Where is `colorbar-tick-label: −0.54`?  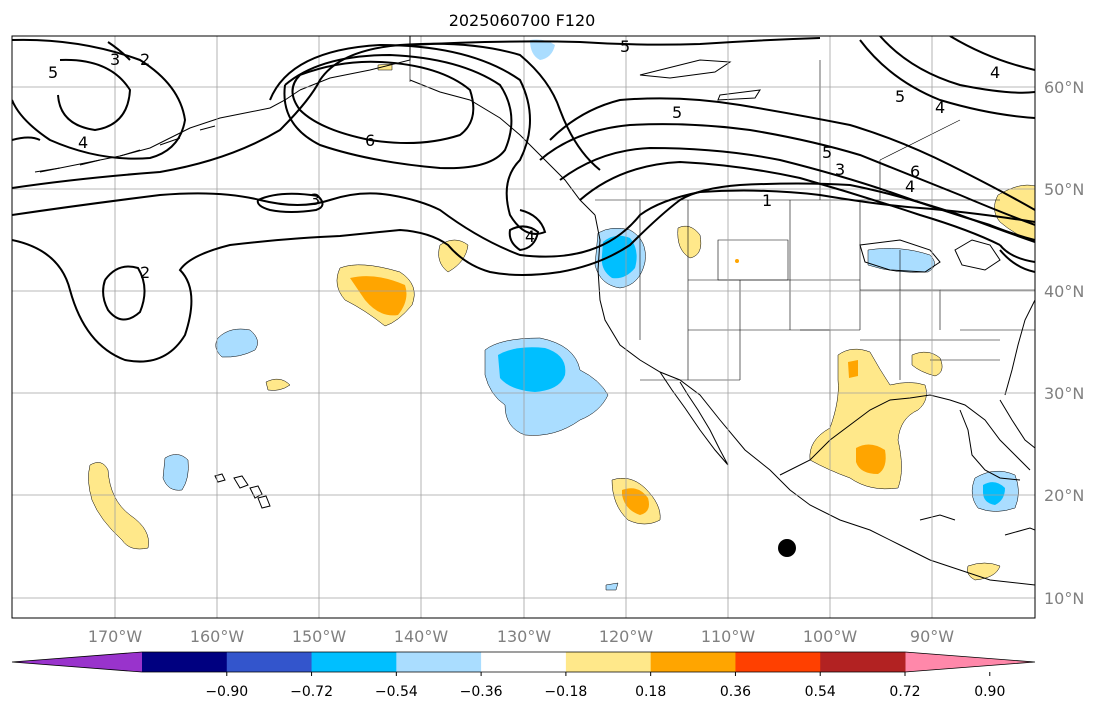
colorbar-tick-label: −0.54 is located at coordinates (396, 692).